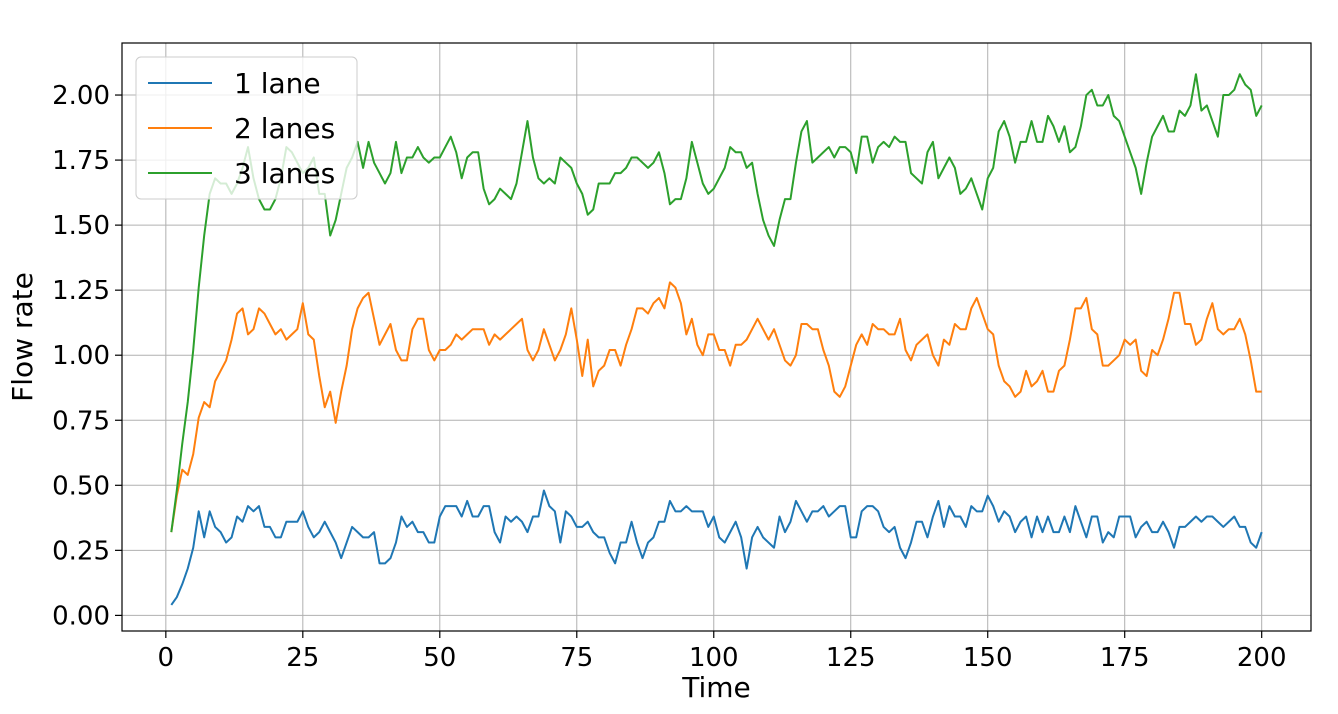 This screenshot has width=1338, height=714. Describe the element at coordinates (81, 291) in the screenshot. I see `y-tick-label: 1.25` at that location.